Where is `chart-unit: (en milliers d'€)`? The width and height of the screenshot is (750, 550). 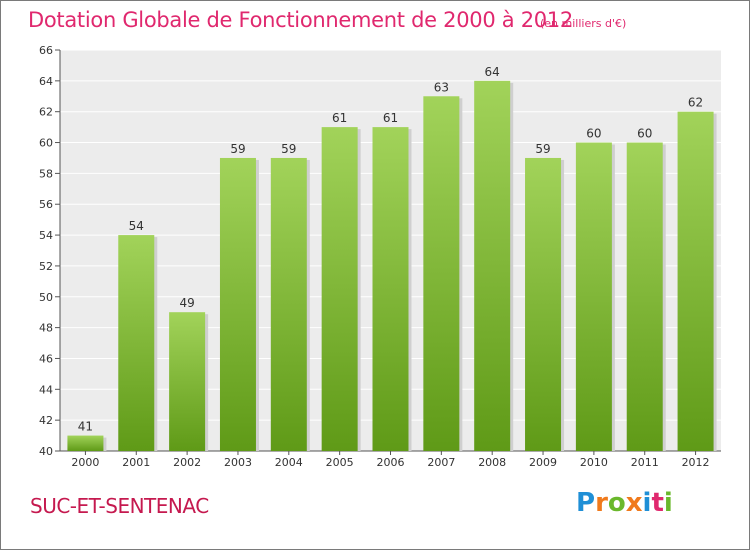
chart-unit: (en milliers d'€) is located at coordinates (583, 23).